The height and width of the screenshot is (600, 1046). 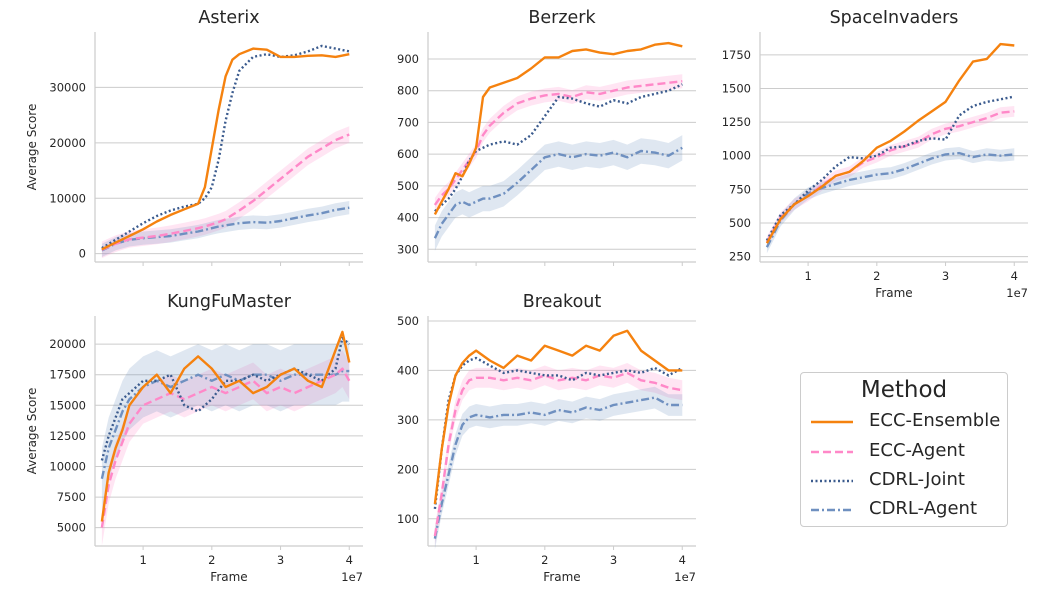 I want to click on legend-entry-ecc-ensemble: ECC-Ensemble, so click(x=907, y=422).